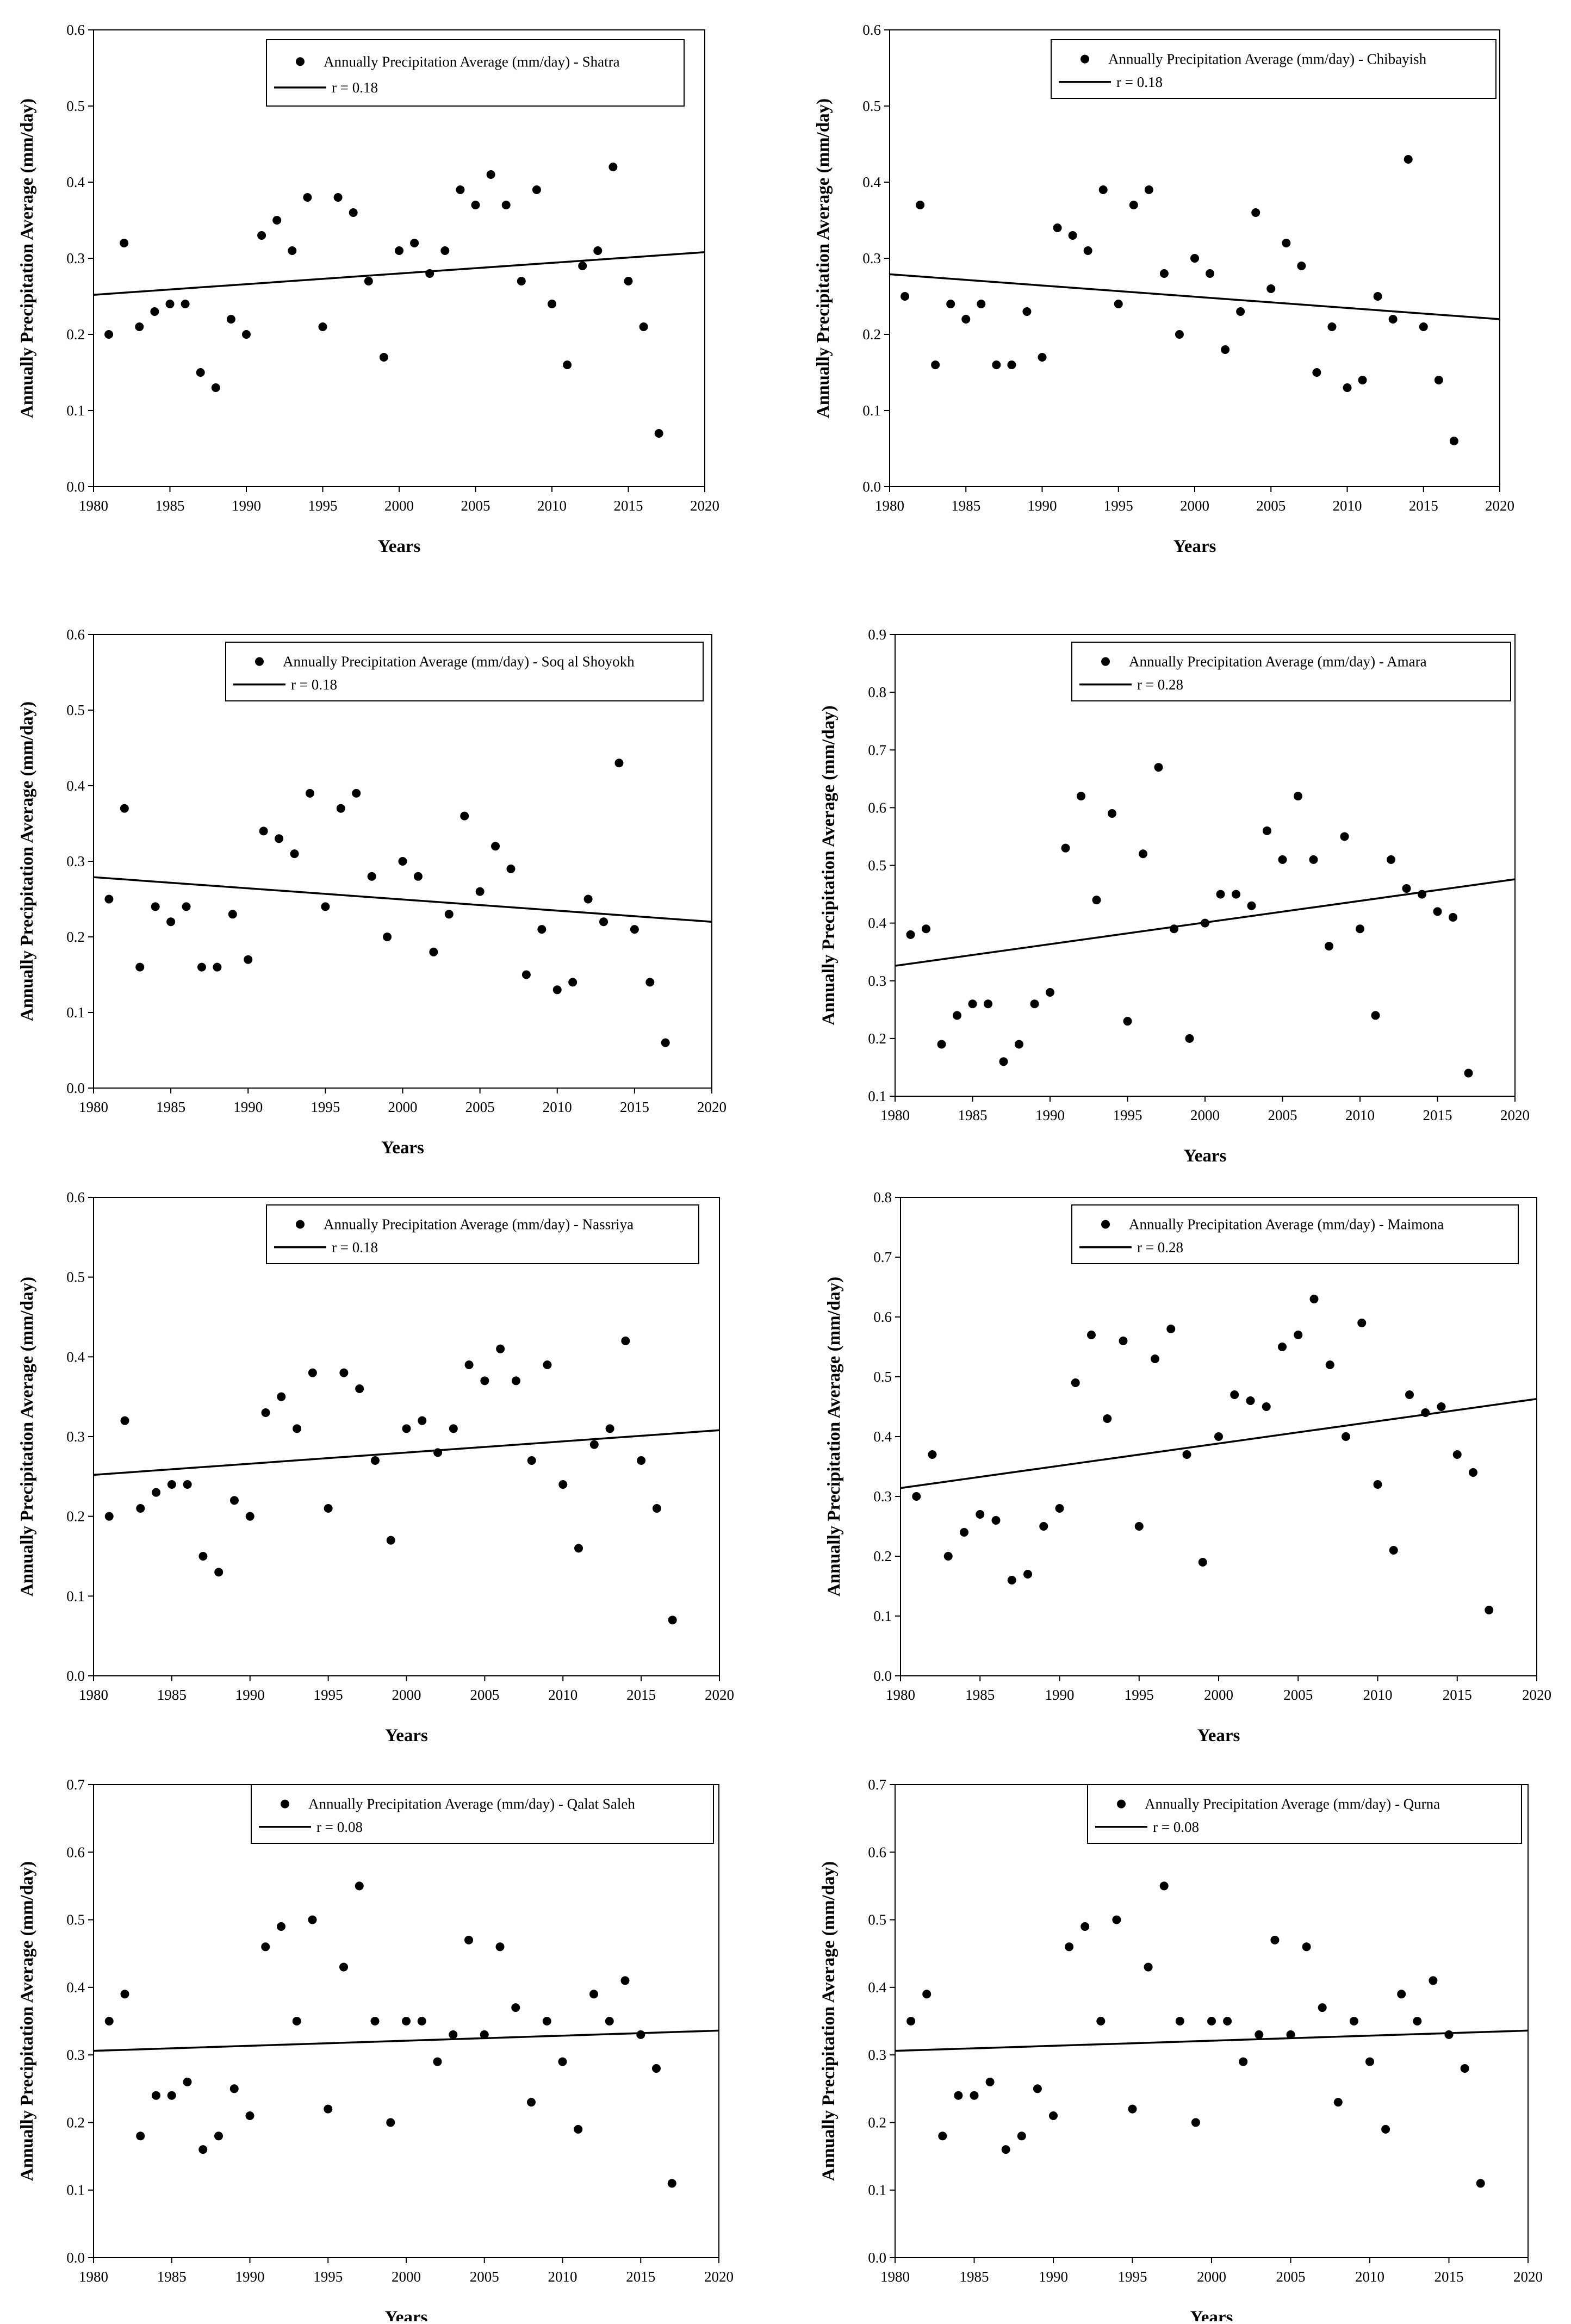 The height and width of the screenshot is (2324, 1571). I want to click on y-axis-title: Annually Precipitation Average (mm/day), so click(27, 861).